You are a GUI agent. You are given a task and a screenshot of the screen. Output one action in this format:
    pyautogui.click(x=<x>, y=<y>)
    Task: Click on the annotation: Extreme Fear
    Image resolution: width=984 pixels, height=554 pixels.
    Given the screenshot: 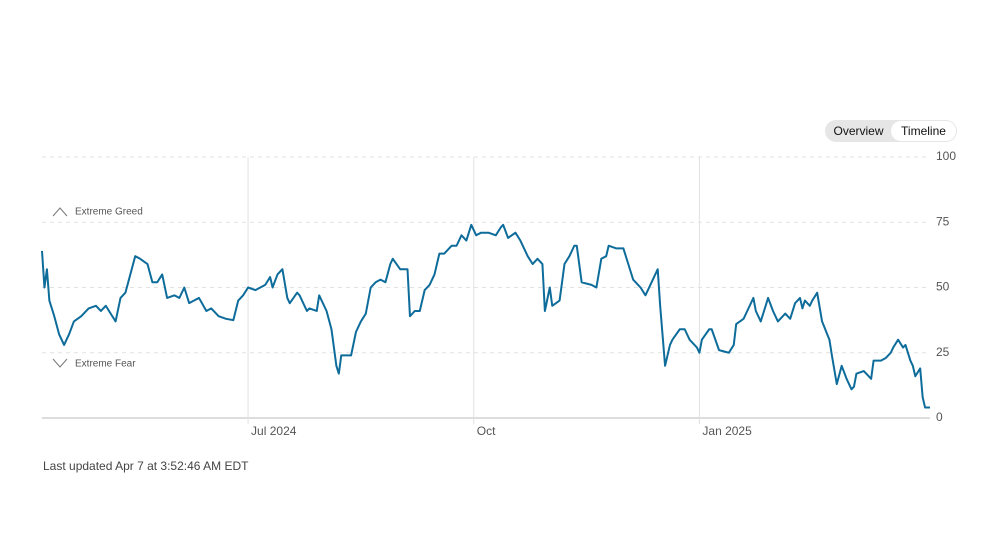 What is the action you would take?
    pyautogui.click(x=105, y=364)
    